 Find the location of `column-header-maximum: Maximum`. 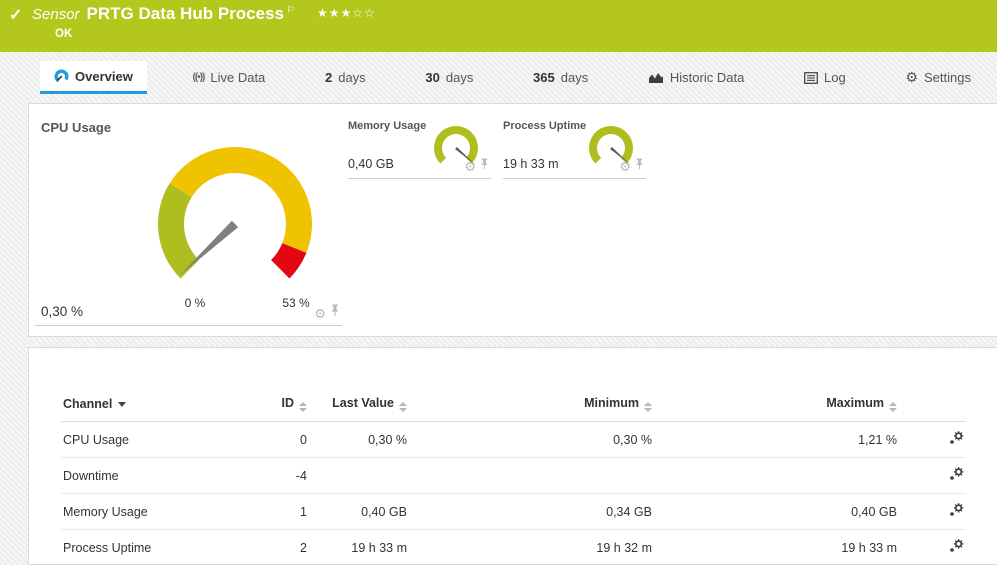

column-header-maximum: Maximum is located at coordinates (776, 406).